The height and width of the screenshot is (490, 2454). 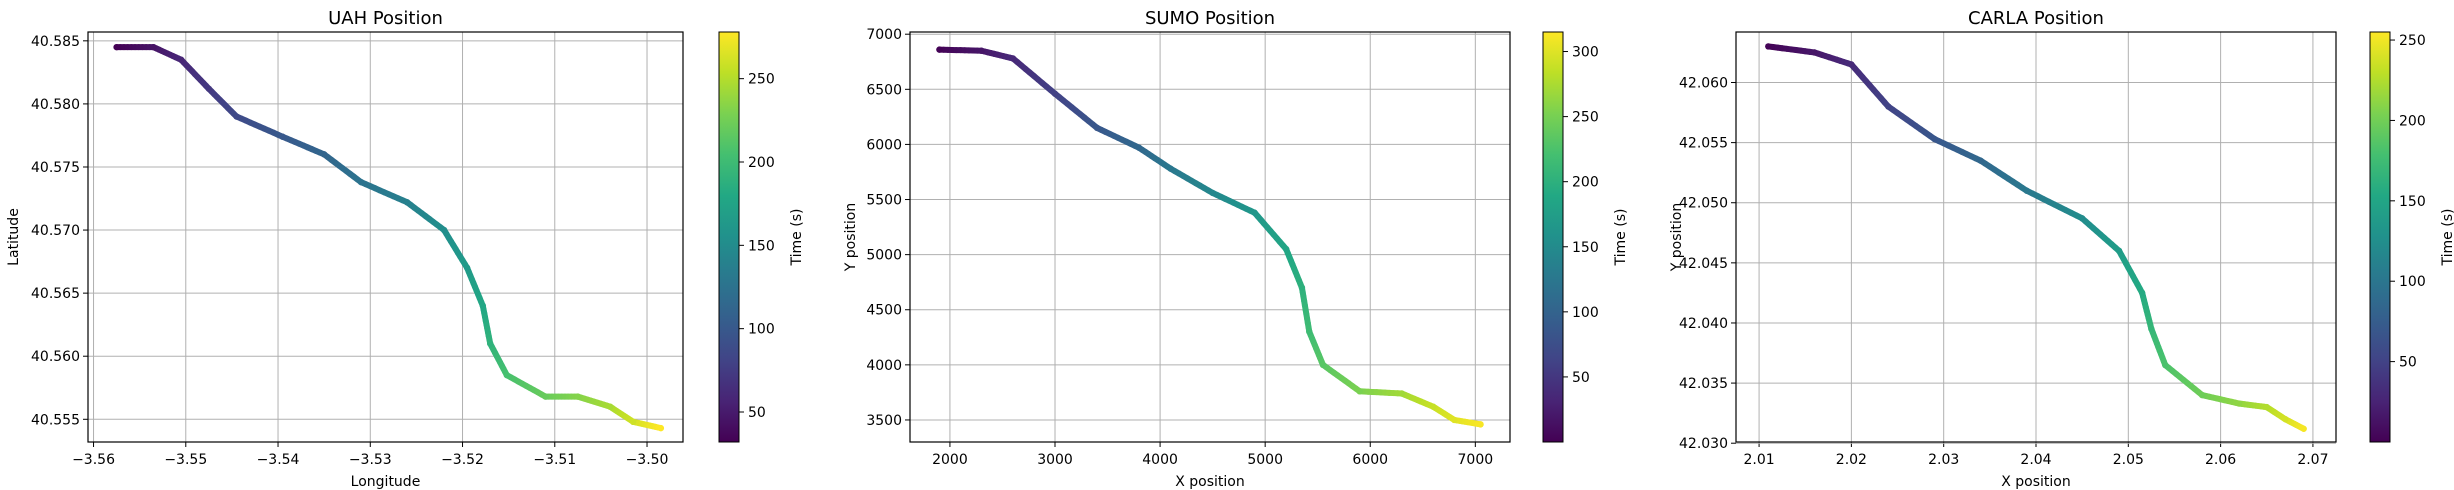 What do you see at coordinates (761, 163) in the screenshot?
I see `colorbar-tick-label: 200` at bounding box center [761, 163].